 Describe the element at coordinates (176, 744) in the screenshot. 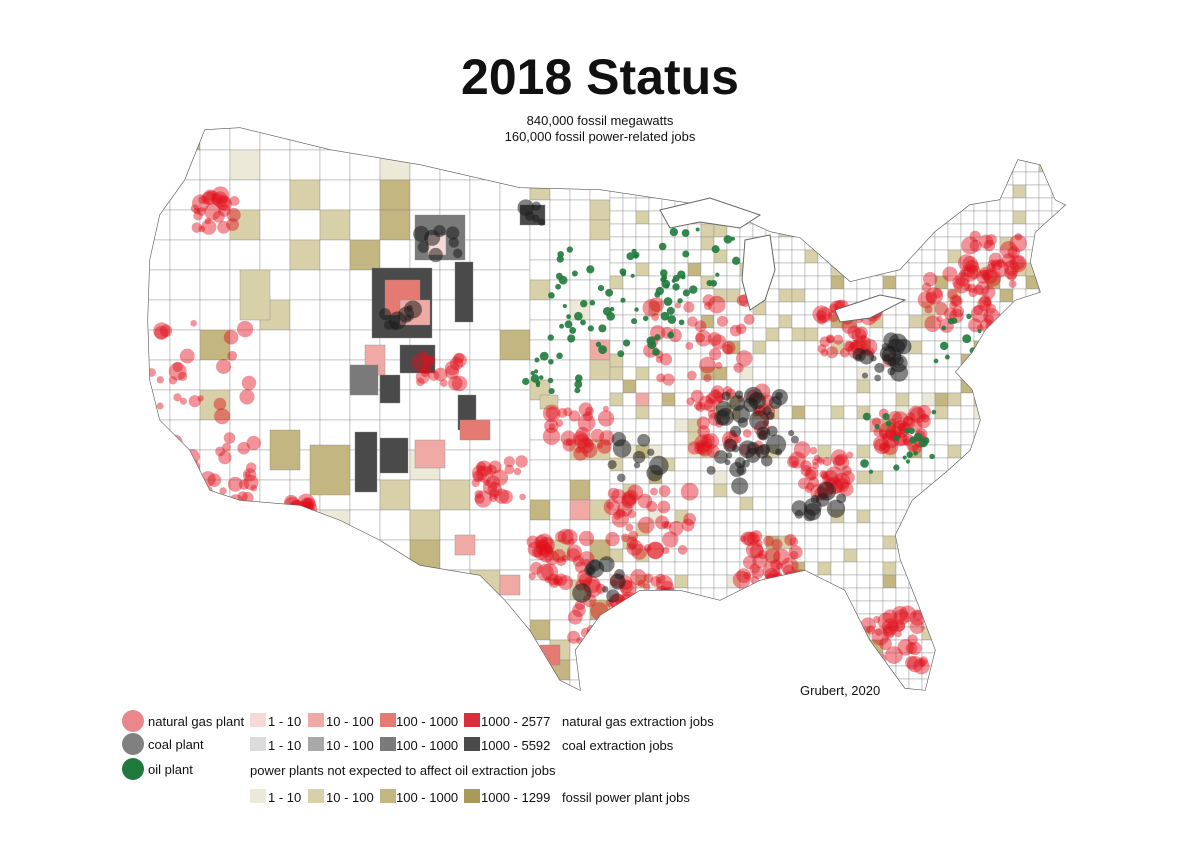

I see `legend-coal-plant-label: coal plant` at that location.